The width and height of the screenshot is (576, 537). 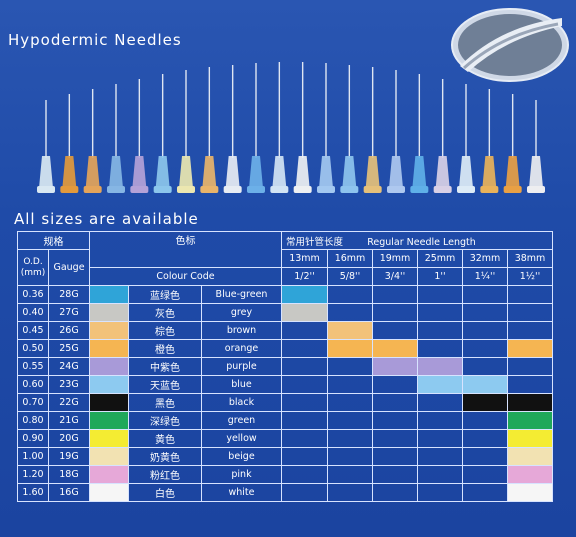 What do you see at coordinates (241, 294) in the screenshot?
I see `color-name-en: Blue-green` at bounding box center [241, 294].